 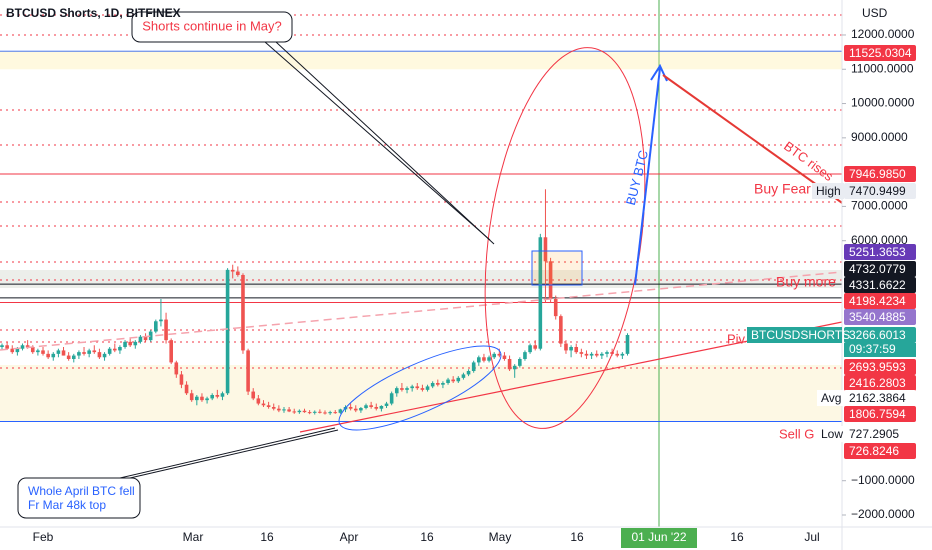 I want to click on annotation: Buy Fear, so click(x=782, y=189).